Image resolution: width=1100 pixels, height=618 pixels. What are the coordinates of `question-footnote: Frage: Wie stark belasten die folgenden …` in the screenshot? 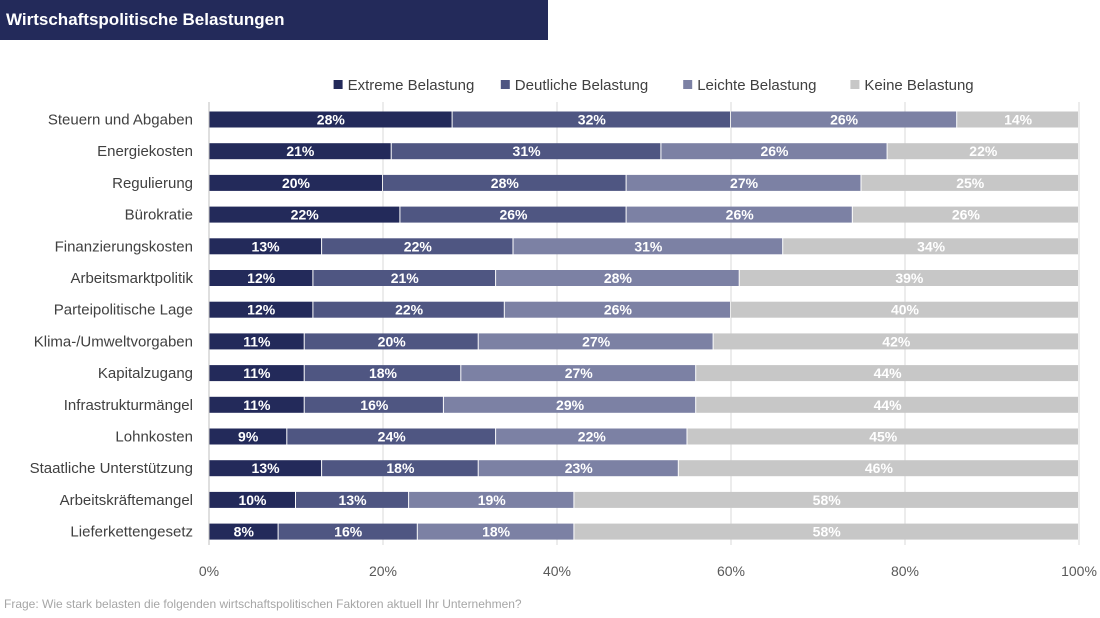 It's located at (263, 604).